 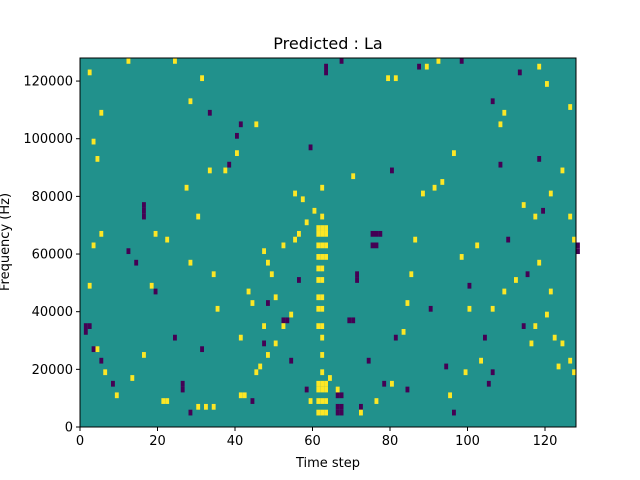 What do you see at coordinates (52, 312) in the screenshot?
I see `y-tick-label: 40000` at bounding box center [52, 312].